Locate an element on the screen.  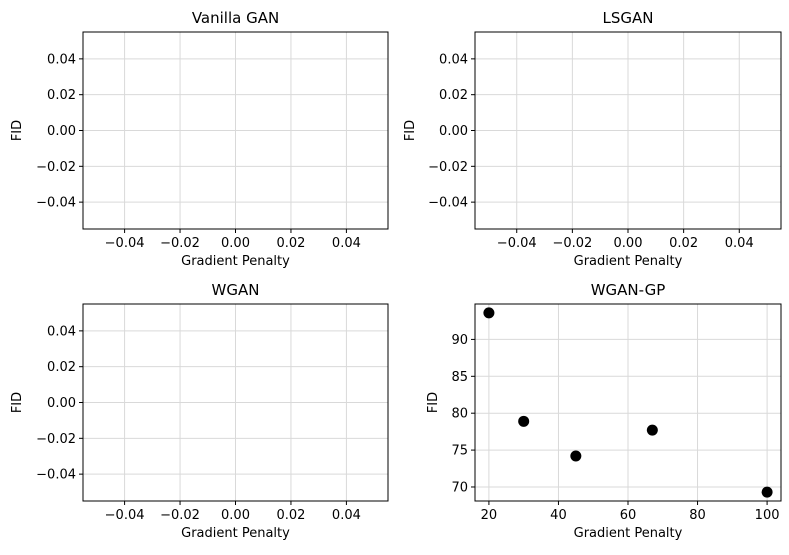
y-tick-label: 85 is located at coordinates (459, 377).